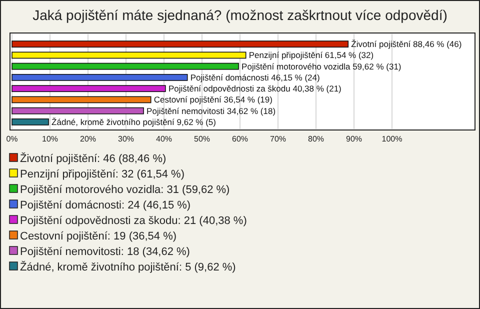 The image size is (480, 309). What do you see at coordinates (125, 190) in the screenshot?
I see `text: Pojištění motorového vozidla: 31 (59,62 %)` at bounding box center [125, 190].